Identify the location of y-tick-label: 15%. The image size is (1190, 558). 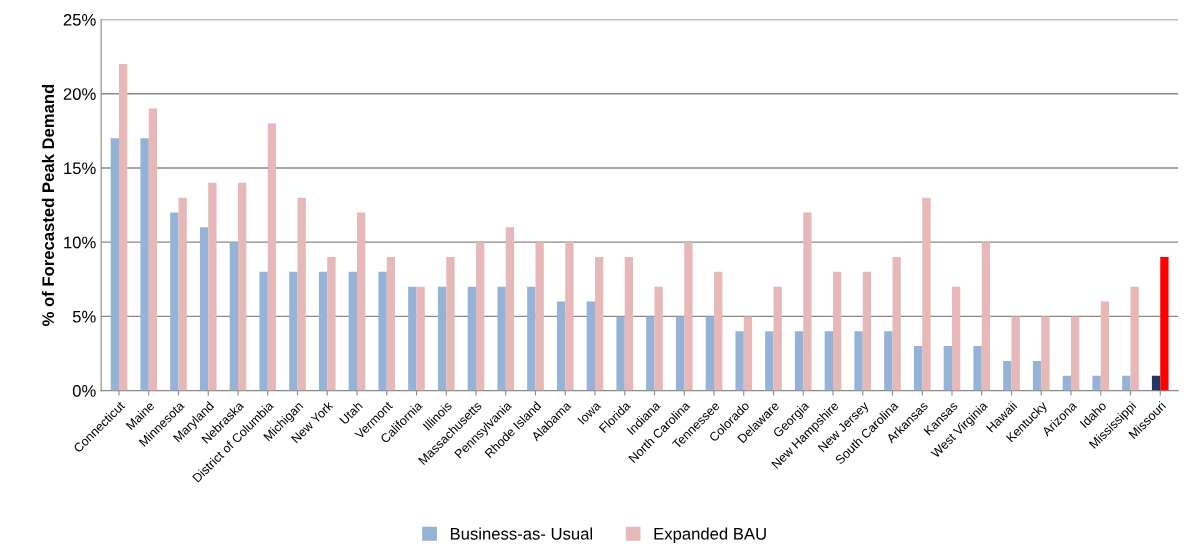
(80, 168).